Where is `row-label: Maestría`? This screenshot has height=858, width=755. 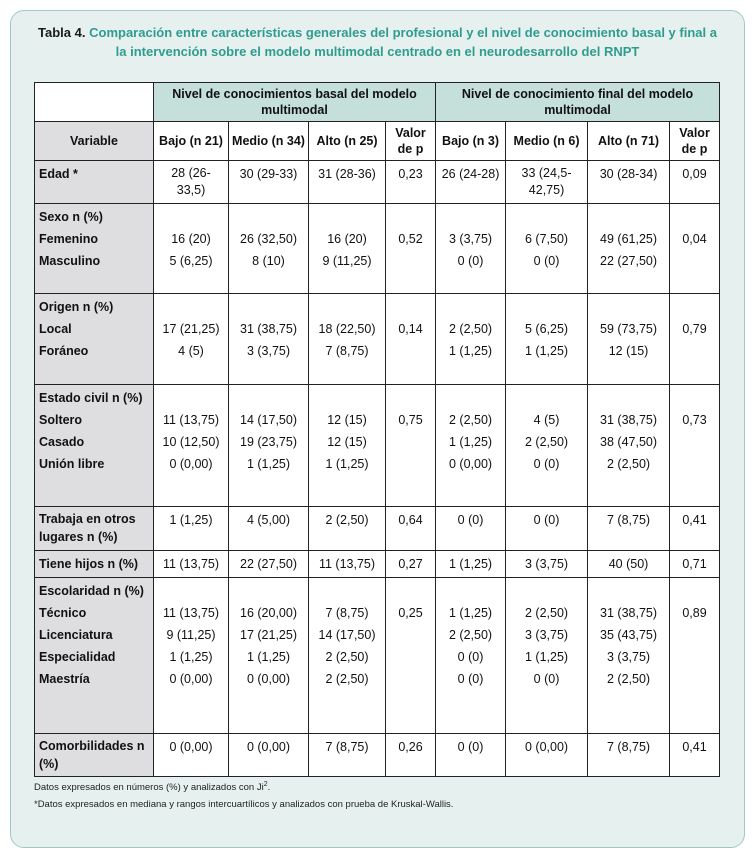
row-label: Maestría is located at coordinates (64, 679).